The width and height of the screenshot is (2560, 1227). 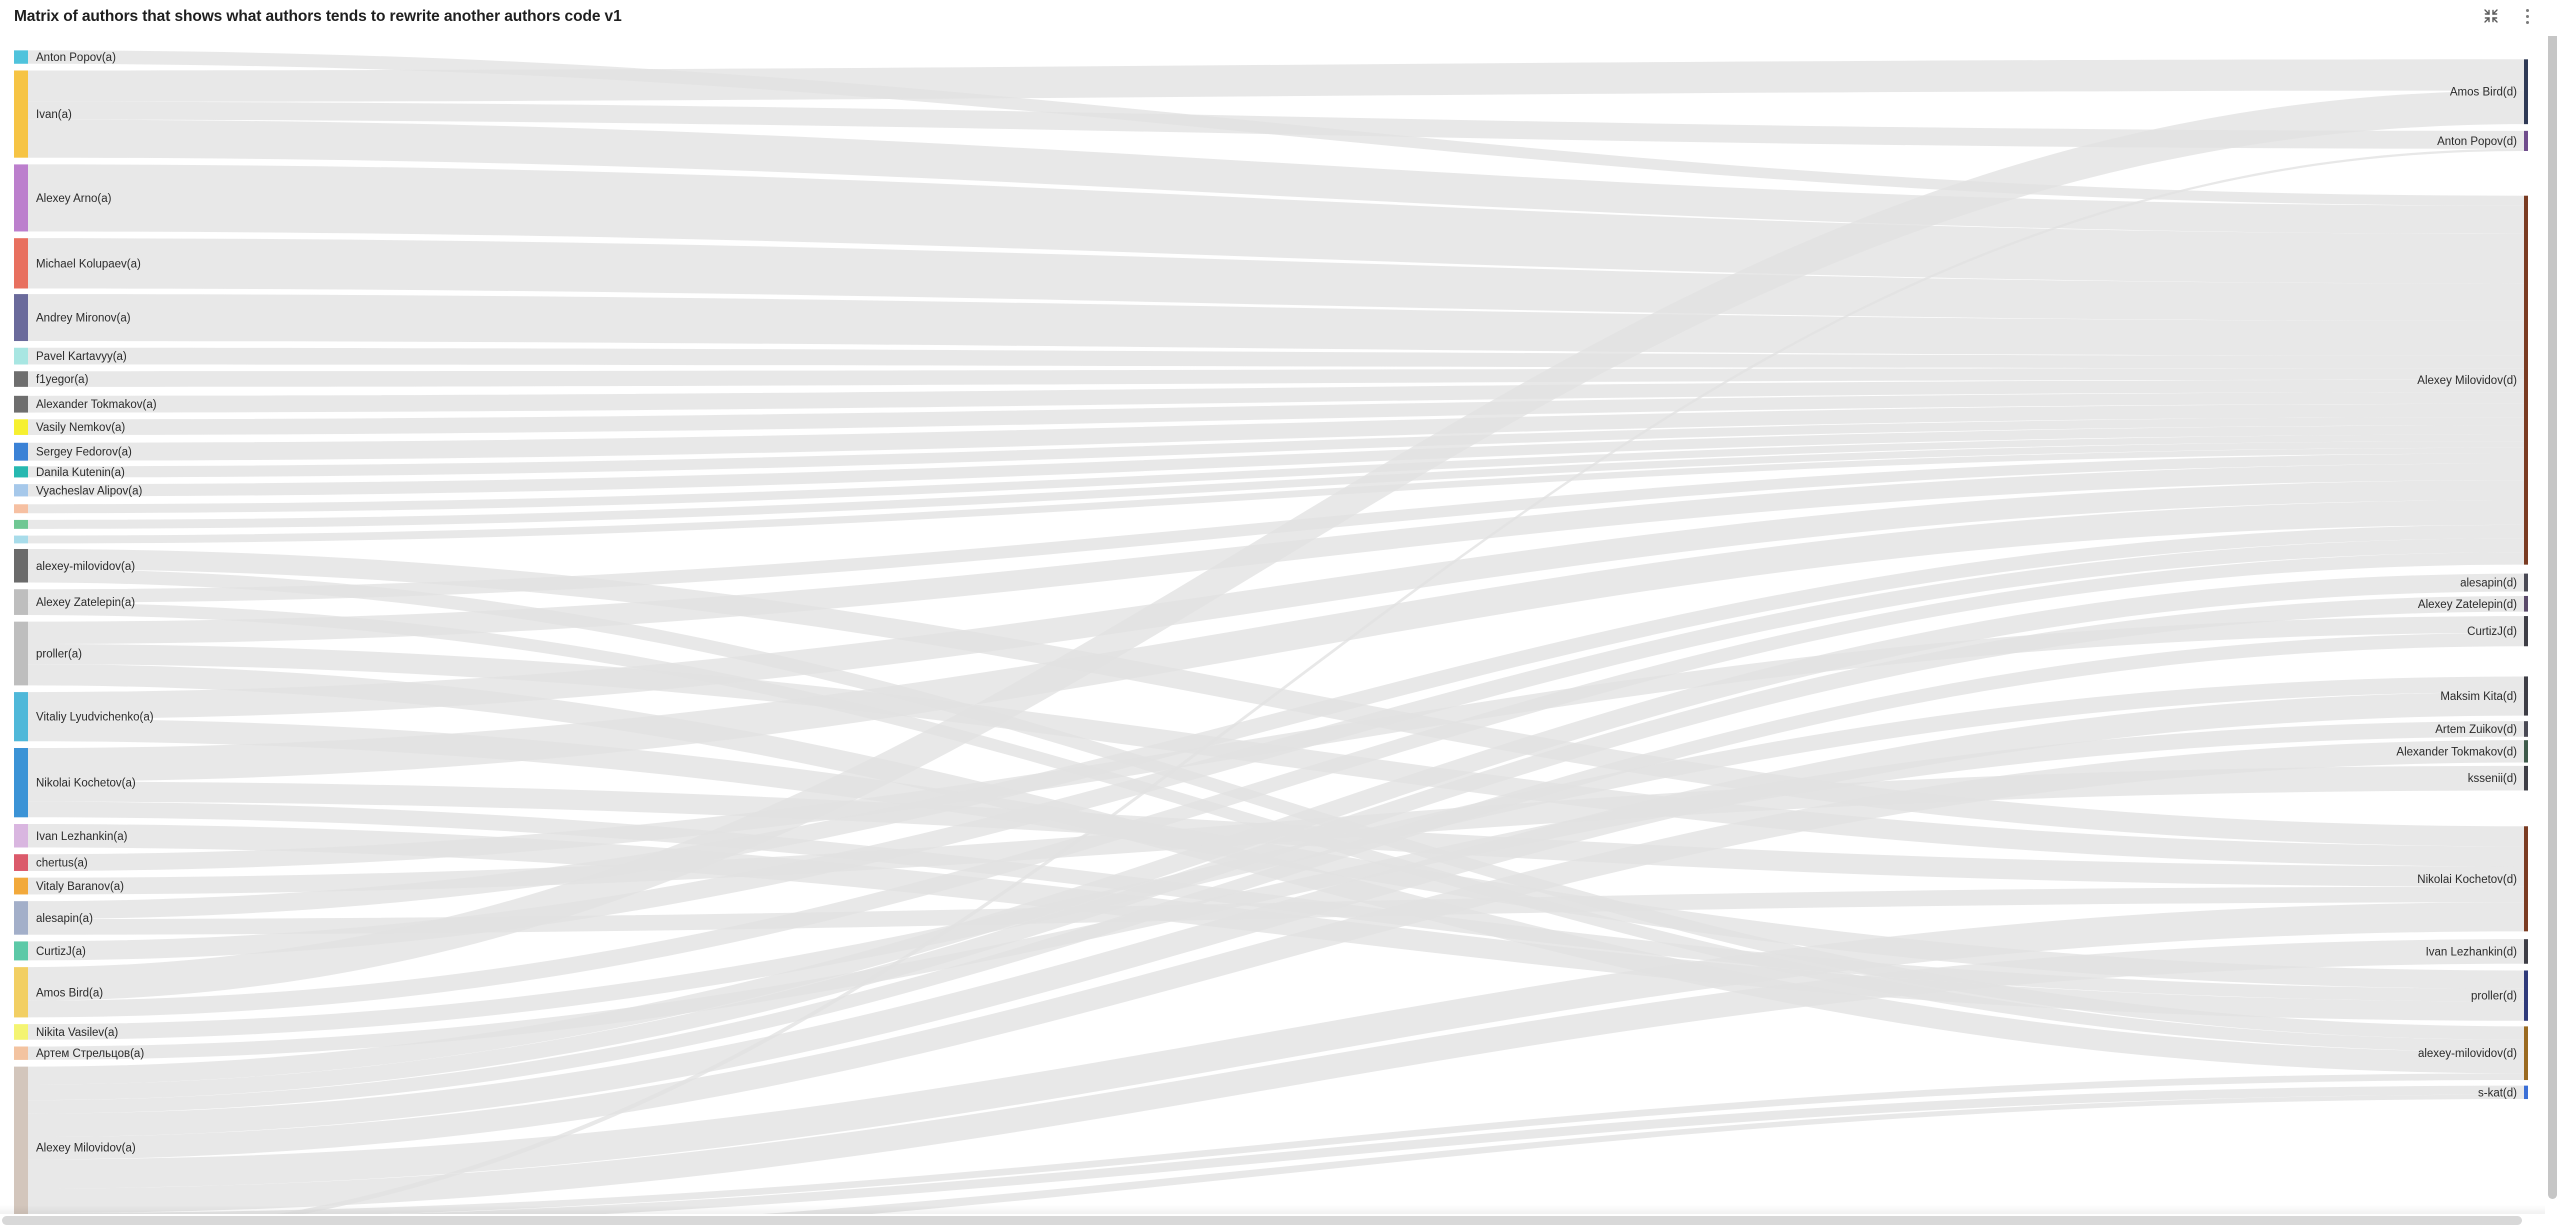 I want to click on sankey-node-label: Alexey Milovidov(a), so click(x=86, y=1149).